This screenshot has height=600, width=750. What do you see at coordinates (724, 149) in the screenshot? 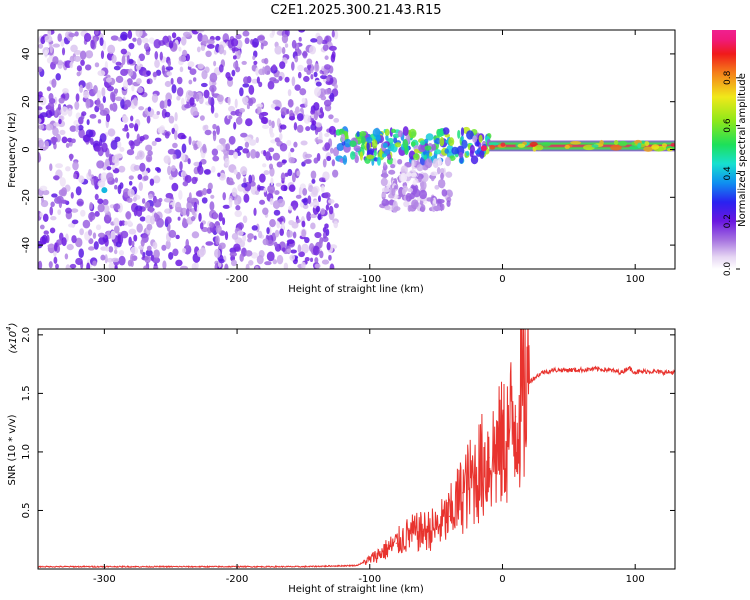
I see `colorbar-gradient` at bounding box center [724, 149].